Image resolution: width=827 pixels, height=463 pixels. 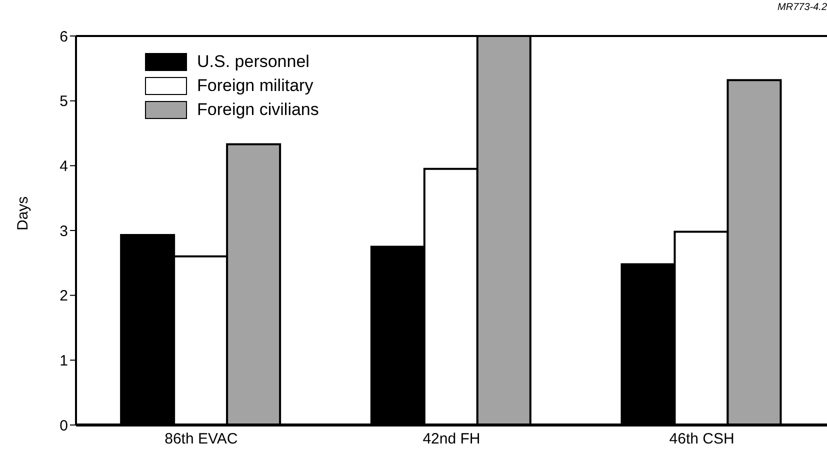 What do you see at coordinates (64, 361) in the screenshot?
I see `y-tick-label: 1` at bounding box center [64, 361].